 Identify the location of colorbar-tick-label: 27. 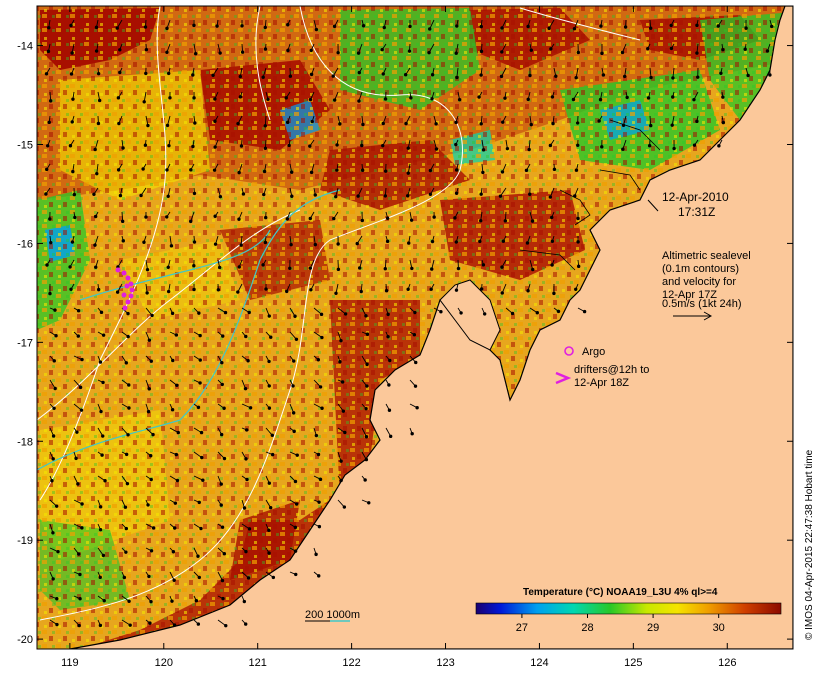
(522, 628).